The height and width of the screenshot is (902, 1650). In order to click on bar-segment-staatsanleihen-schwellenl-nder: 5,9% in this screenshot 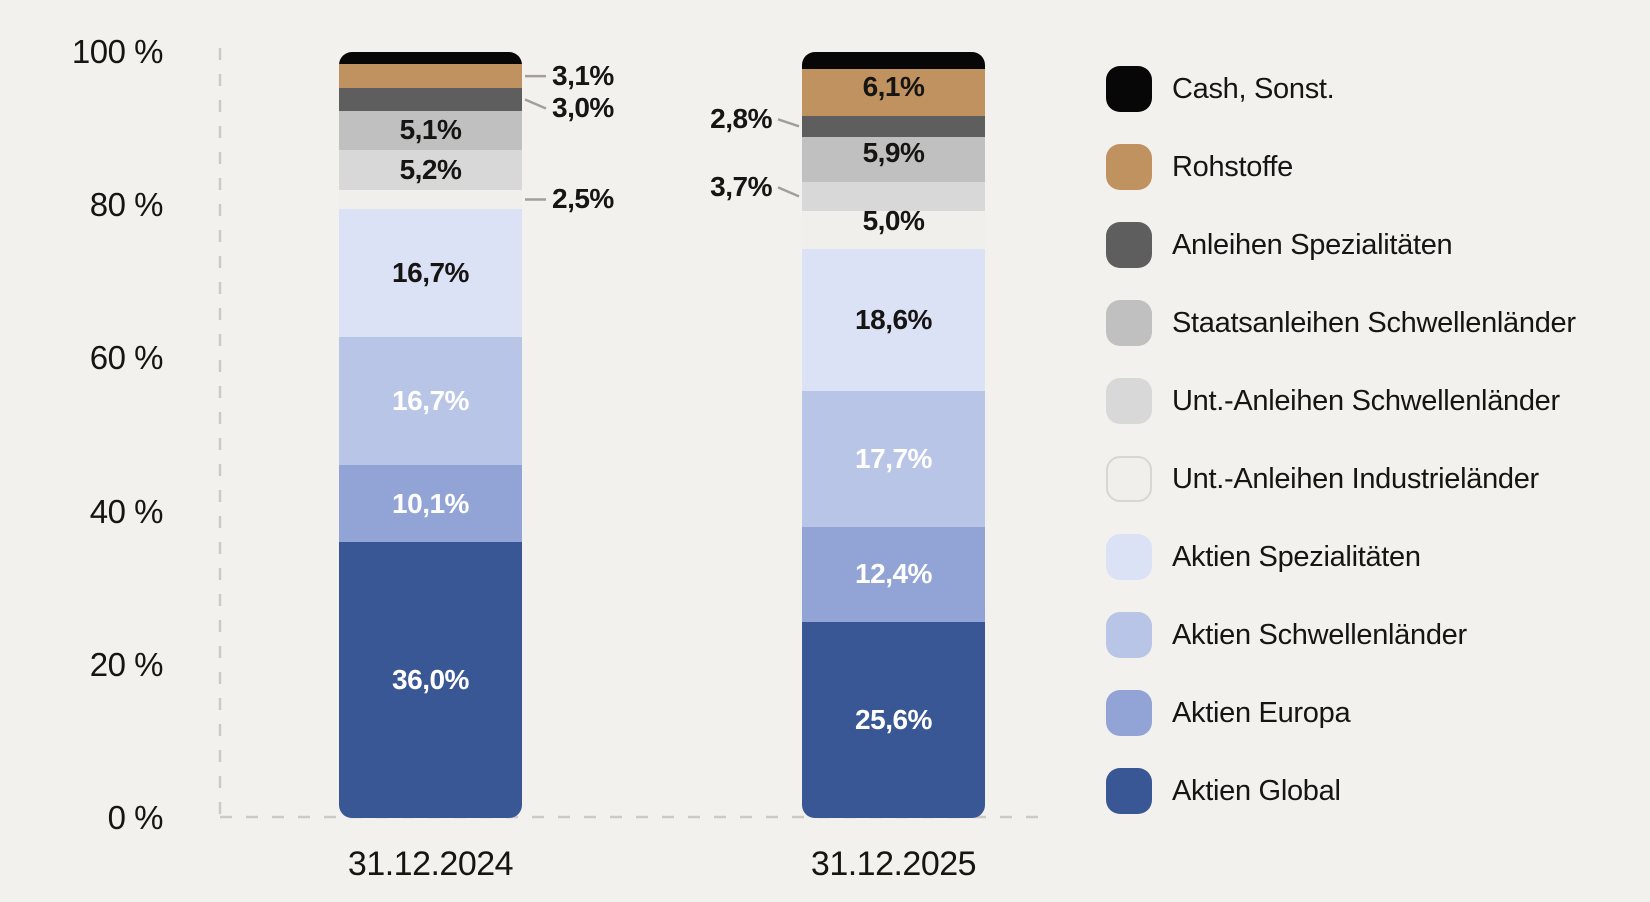, I will do `click(893, 159)`.